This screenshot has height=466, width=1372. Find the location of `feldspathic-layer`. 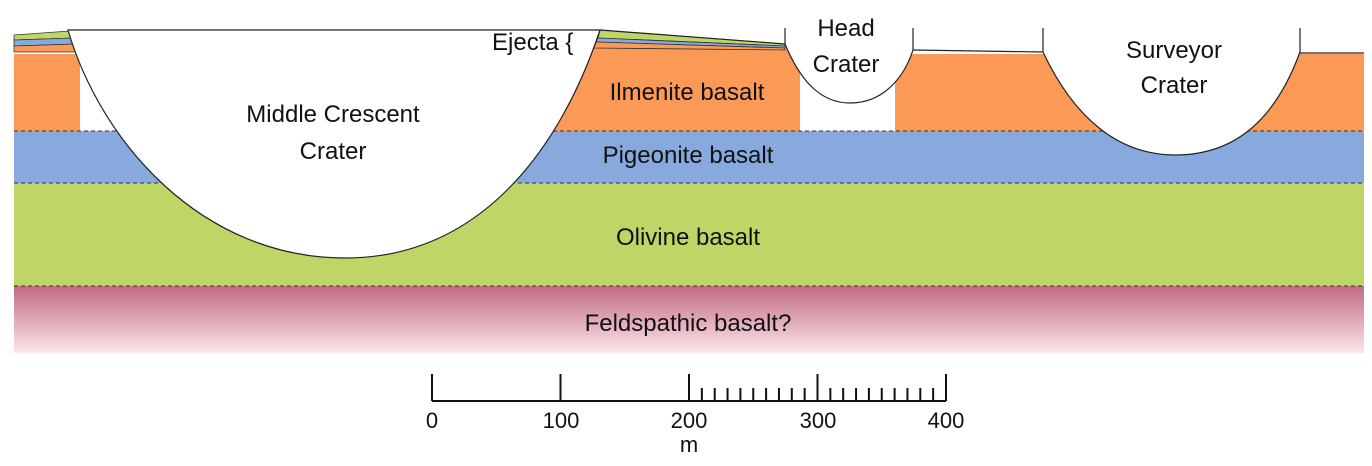

feldspathic-layer is located at coordinates (689, 319).